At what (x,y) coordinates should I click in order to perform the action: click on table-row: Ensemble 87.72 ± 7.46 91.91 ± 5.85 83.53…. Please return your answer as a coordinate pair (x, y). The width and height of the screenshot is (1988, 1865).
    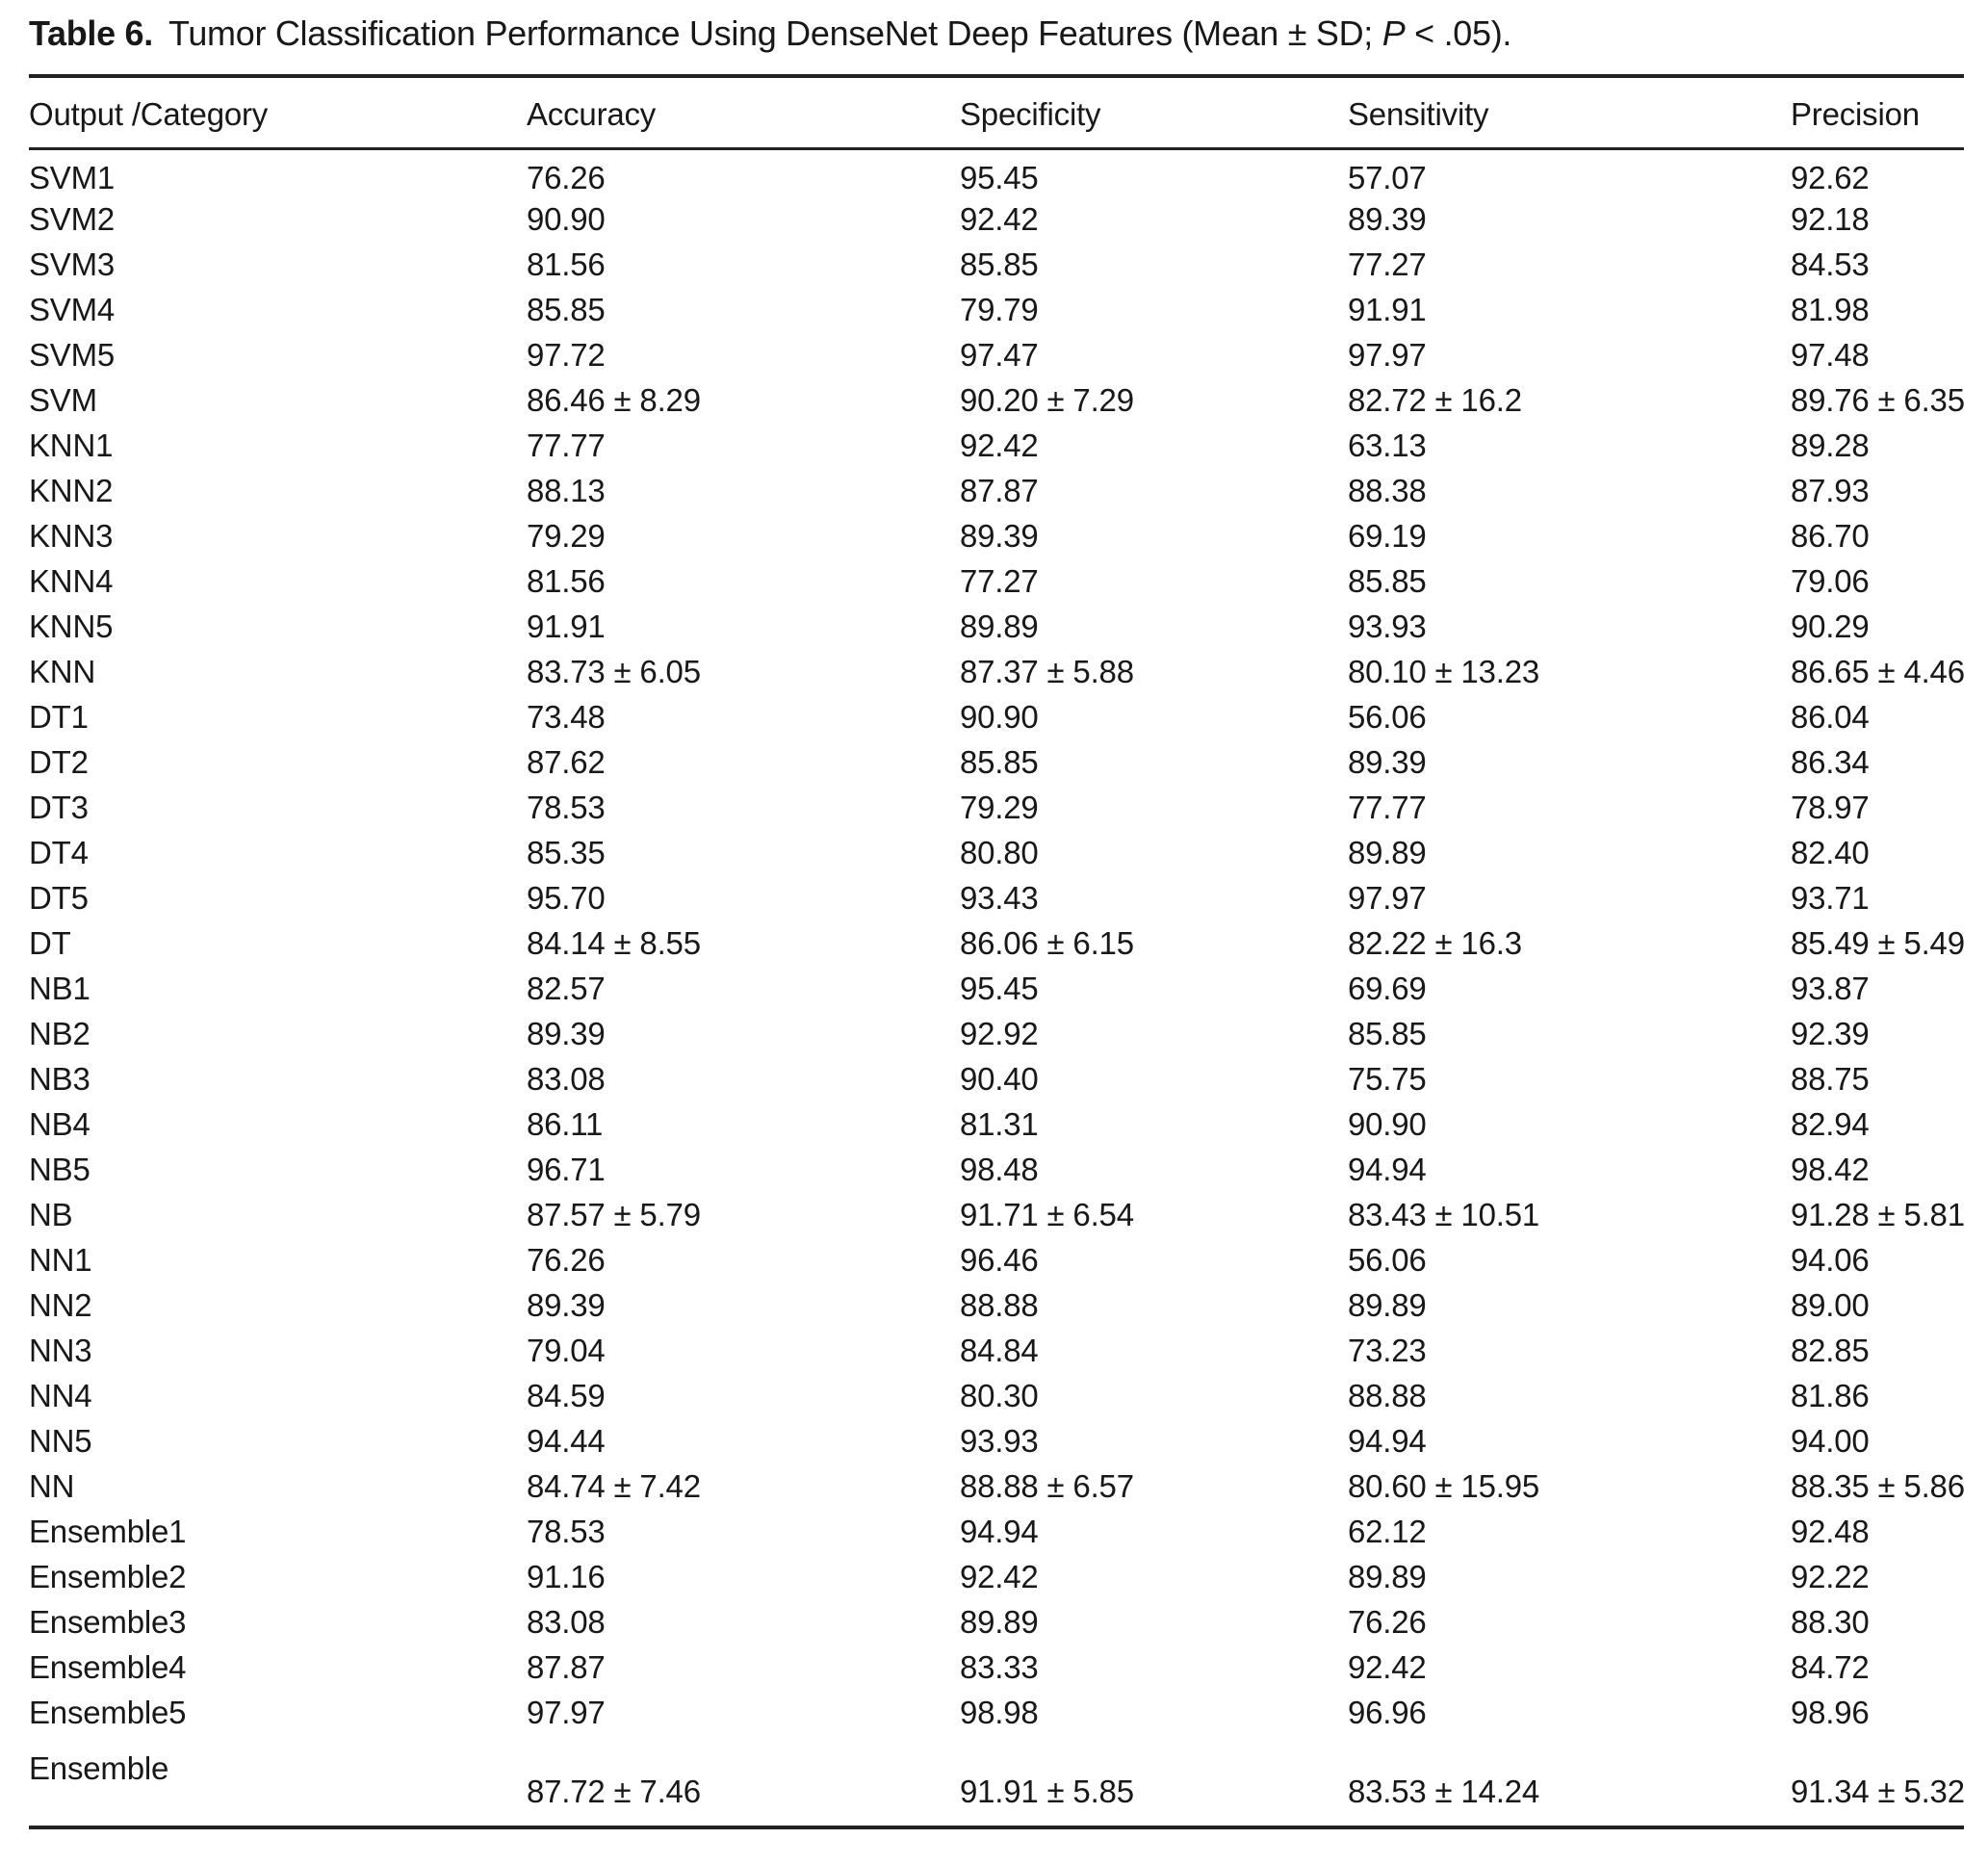
    Looking at the image, I should click on (997, 1781).